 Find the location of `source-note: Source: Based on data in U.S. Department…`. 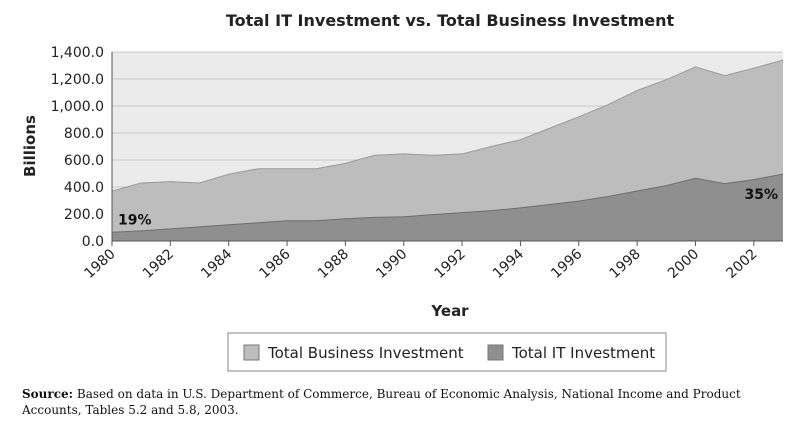

source-note: Source: Based on data in U.S. Department… is located at coordinates (402, 402).